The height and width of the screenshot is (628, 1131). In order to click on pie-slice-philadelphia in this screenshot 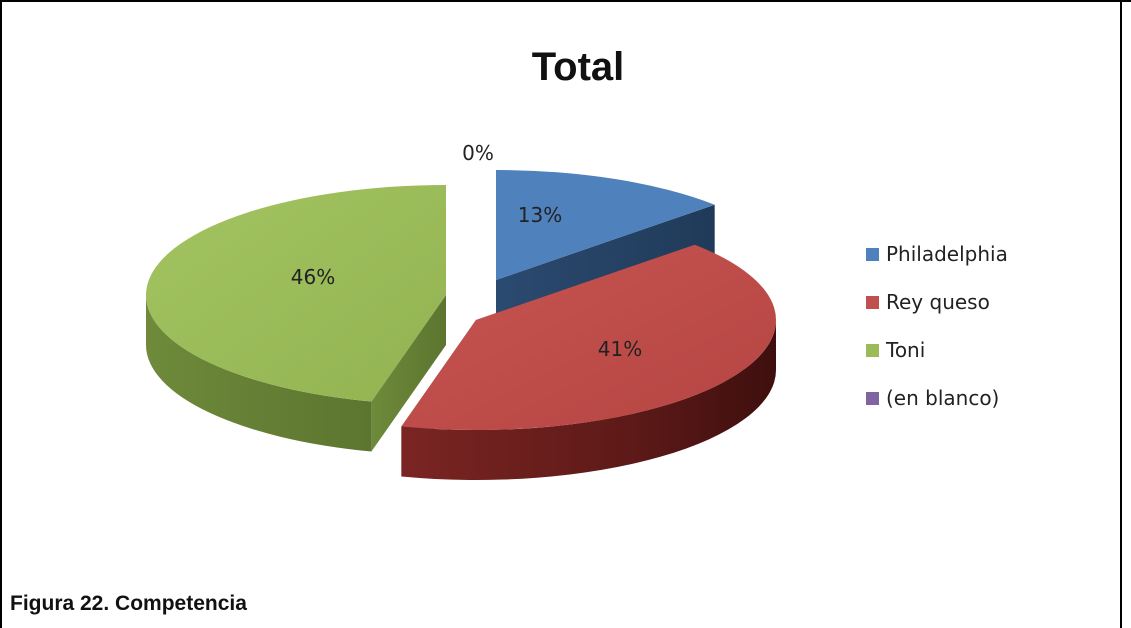, I will do `click(605, 225)`.